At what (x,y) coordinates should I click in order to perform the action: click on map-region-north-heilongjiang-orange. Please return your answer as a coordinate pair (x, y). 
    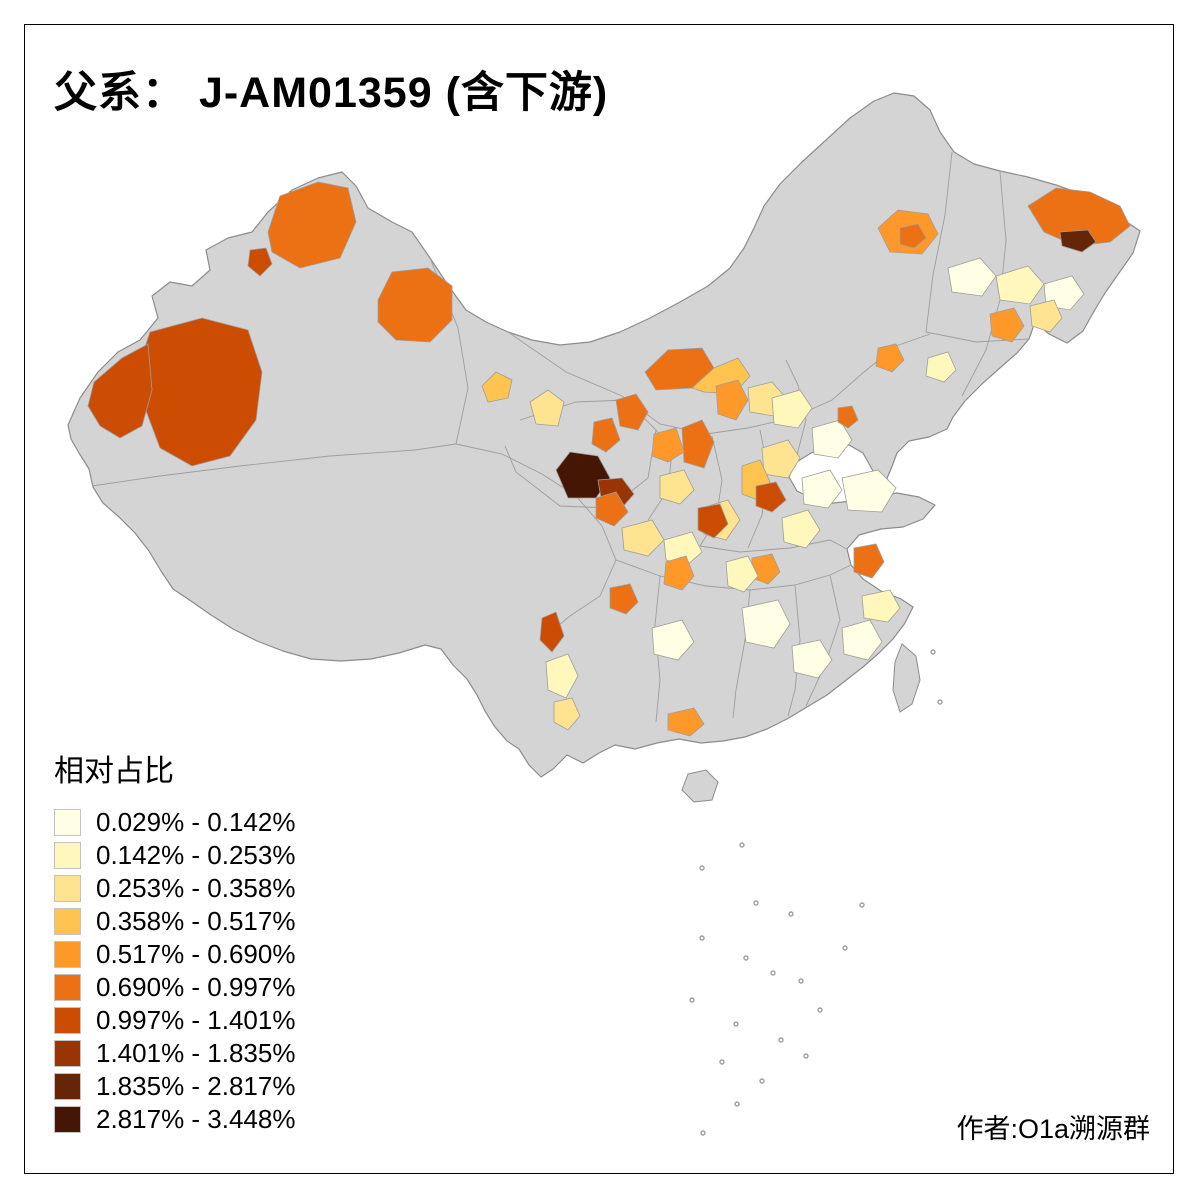
    Looking at the image, I should click on (1079, 217).